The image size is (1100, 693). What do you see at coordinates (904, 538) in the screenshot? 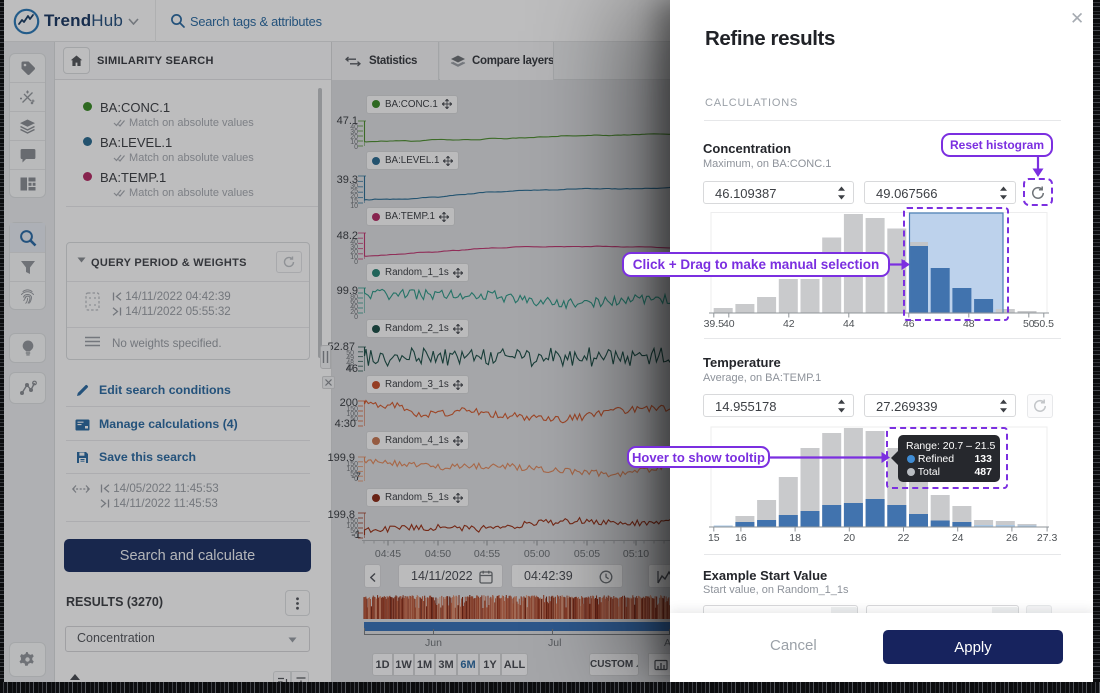
I see `svg-text: 22` at bounding box center [904, 538].